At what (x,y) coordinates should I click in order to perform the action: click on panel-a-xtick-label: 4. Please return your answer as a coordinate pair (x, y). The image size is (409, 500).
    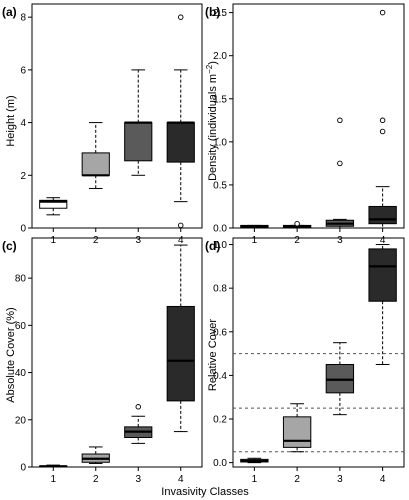
    Looking at the image, I should click on (181, 240).